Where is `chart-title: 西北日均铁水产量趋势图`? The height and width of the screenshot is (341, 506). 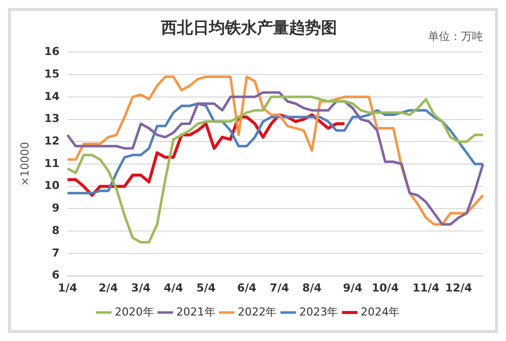 chart-title: 西北日均铁水产量趋势图 is located at coordinates (248, 27).